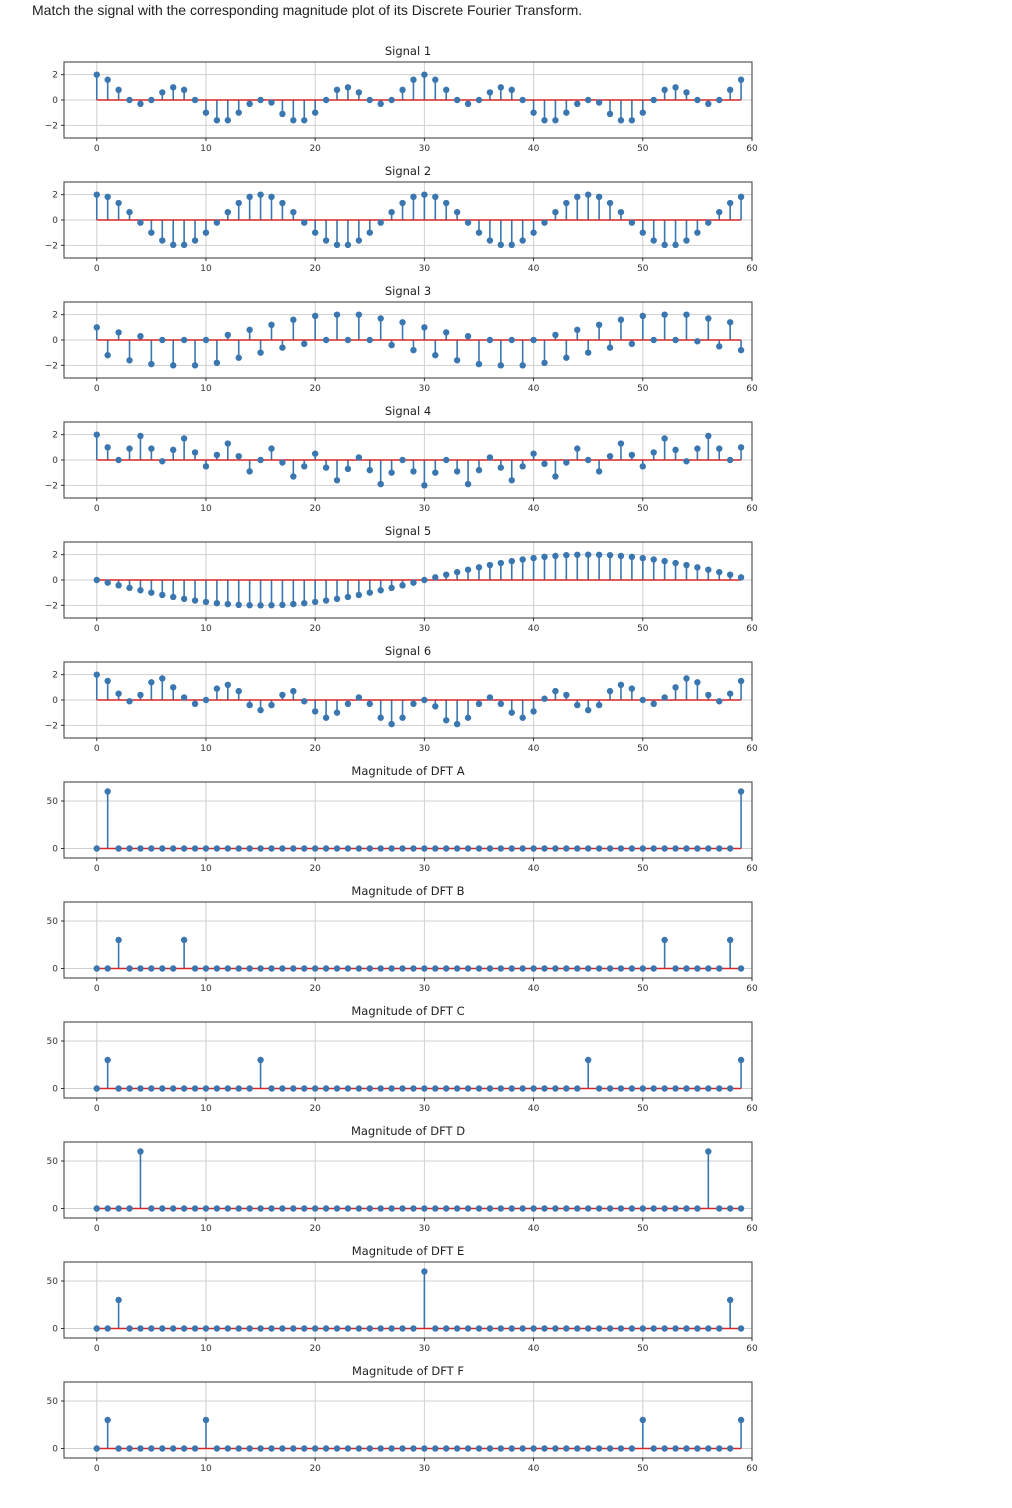  I want to click on chart-title: Signal 4, so click(408, 411).